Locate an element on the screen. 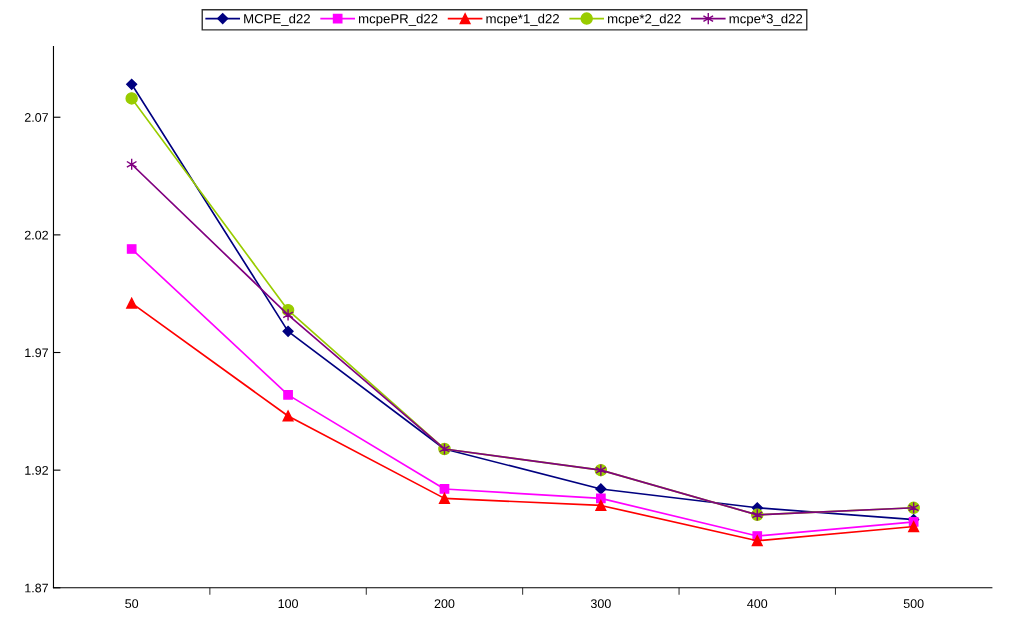  x-tick-label: 50 is located at coordinates (132, 604).